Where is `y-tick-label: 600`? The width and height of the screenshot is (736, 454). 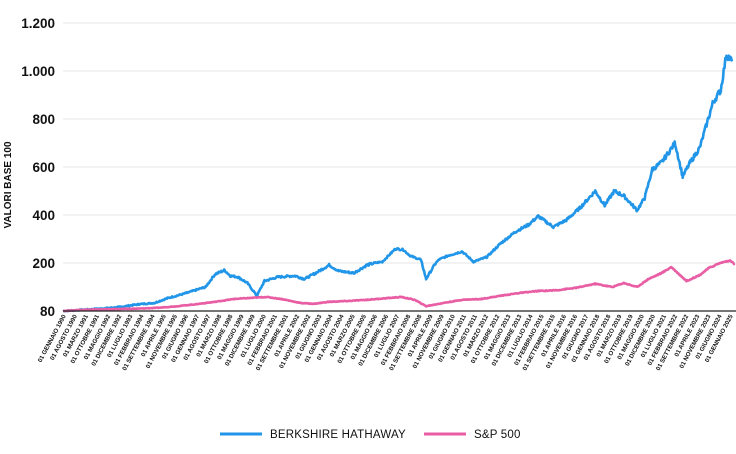
y-tick-label: 600 is located at coordinates (43, 167).